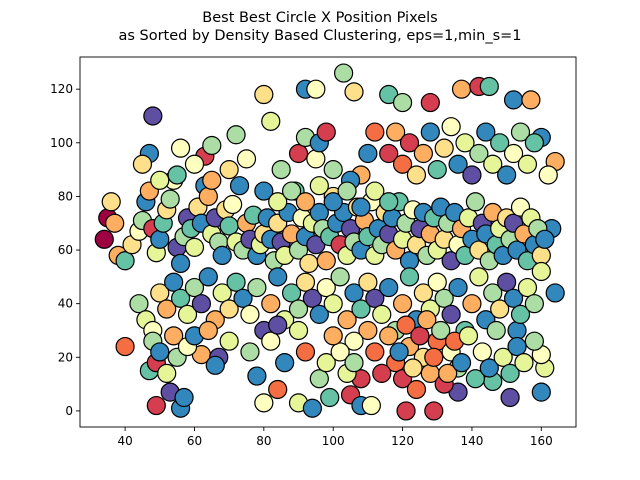 This screenshot has height=480, width=640. Describe the element at coordinates (402, 441) in the screenshot. I see `x-tick-label: 120` at that location.